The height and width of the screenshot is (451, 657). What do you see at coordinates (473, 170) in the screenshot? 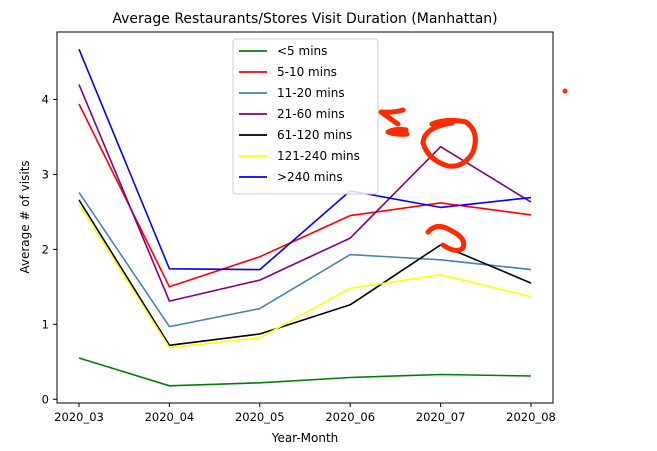
I see `hand-drawn-annotations` at bounding box center [473, 170].